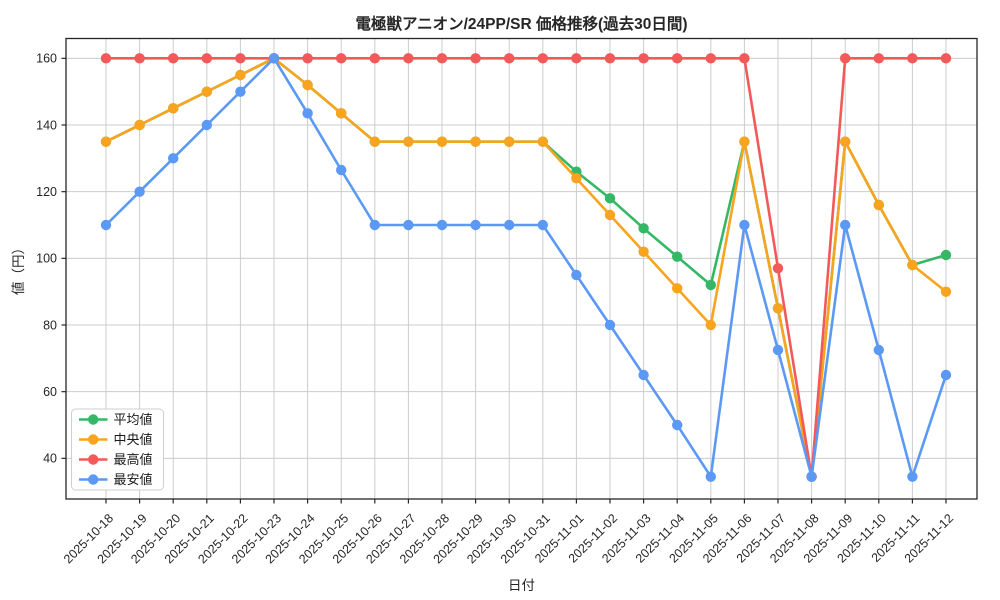  What do you see at coordinates (133, 439) in the screenshot?
I see `legend-label: 中央値` at bounding box center [133, 439].